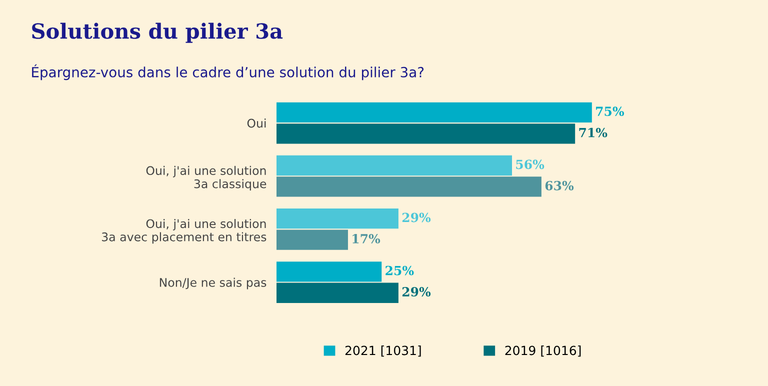 Image resolution: width=768 pixels, height=386 pixels. I want to click on chart-title: Solutions du pilier 3a, so click(157, 32).